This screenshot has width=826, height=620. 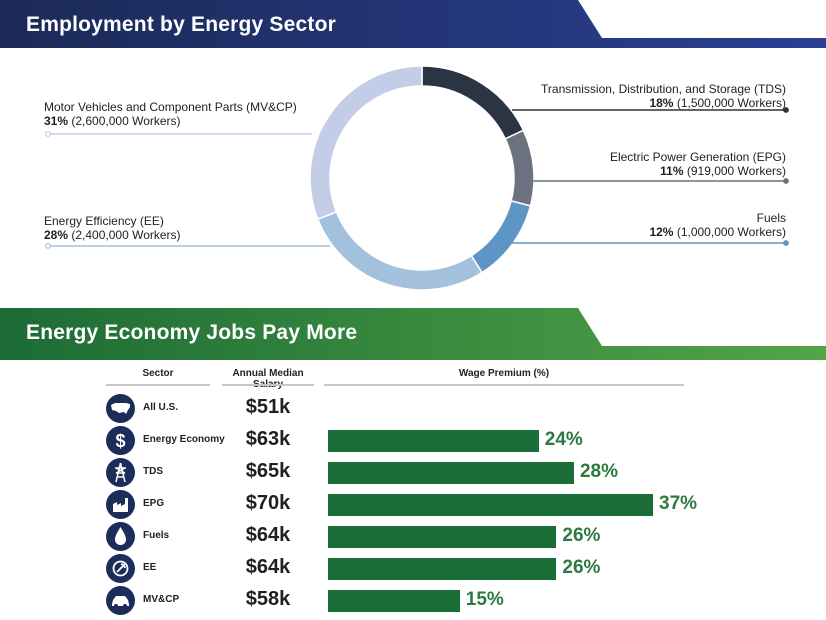 I want to click on slice-ee, so click(x=400, y=250).